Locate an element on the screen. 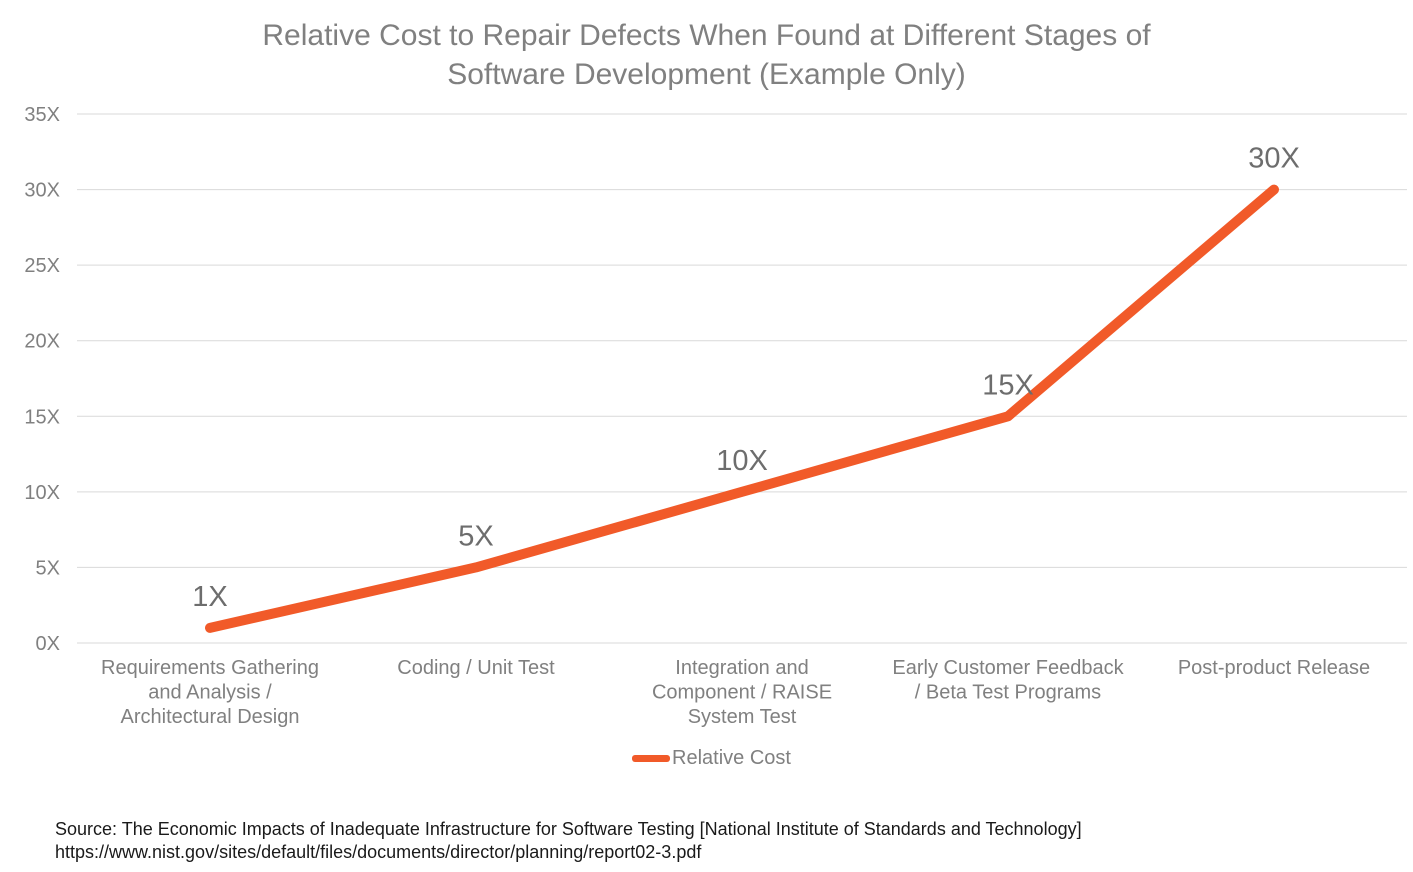 This screenshot has width=1413, height=872. x-tick-label: Post-product Release is located at coordinates (1274, 668).